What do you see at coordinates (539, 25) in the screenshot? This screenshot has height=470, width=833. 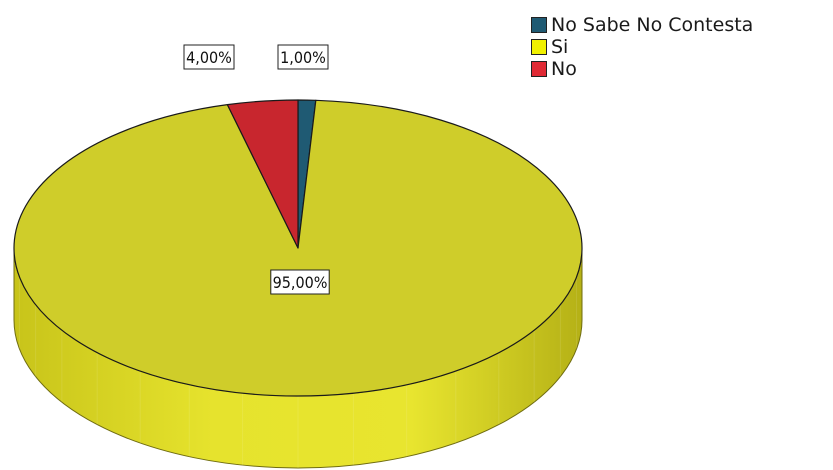 I see `legend-swatch-no-sabe` at bounding box center [539, 25].